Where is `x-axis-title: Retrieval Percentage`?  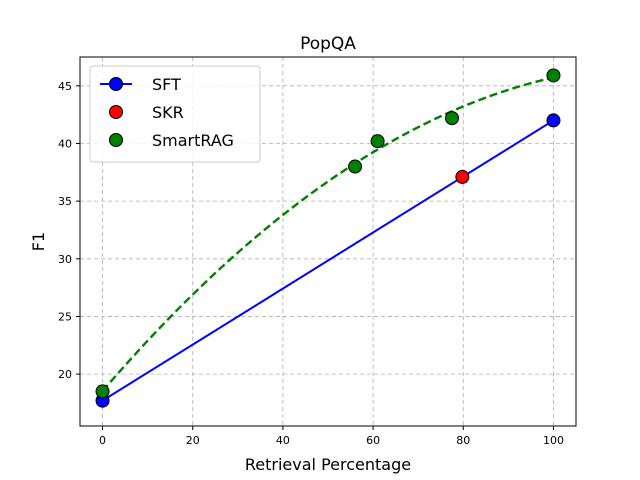 x-axis-title: Retrieval Percentage is located at coordinates (328, 464).